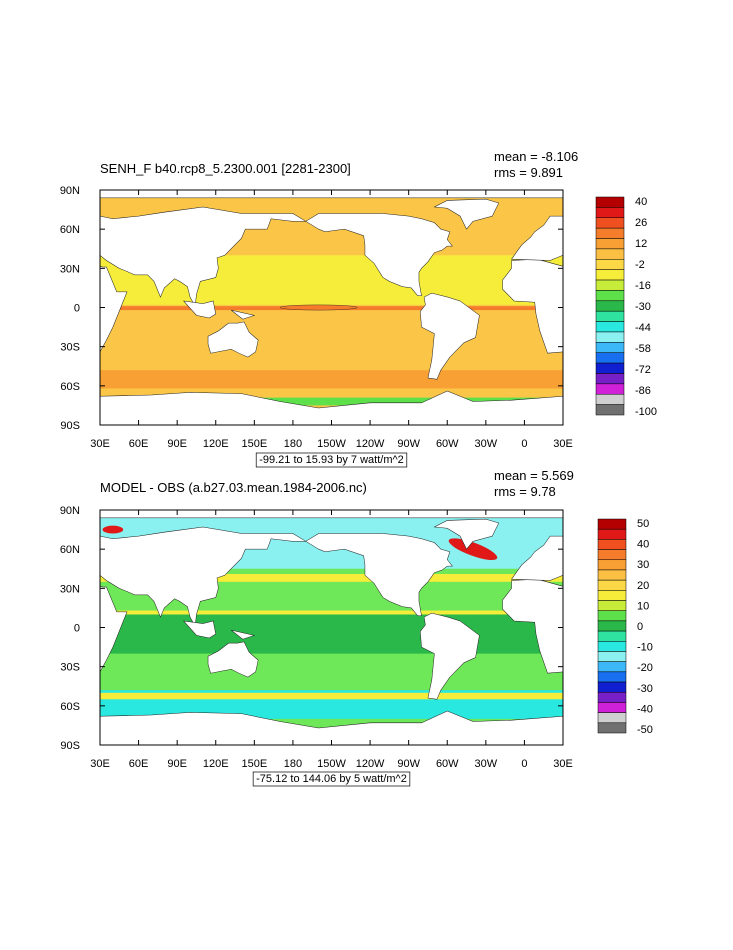  Describe the element at coordinates (643, 328) in the screenshot. I see `colorbar-label: -44` at that location.